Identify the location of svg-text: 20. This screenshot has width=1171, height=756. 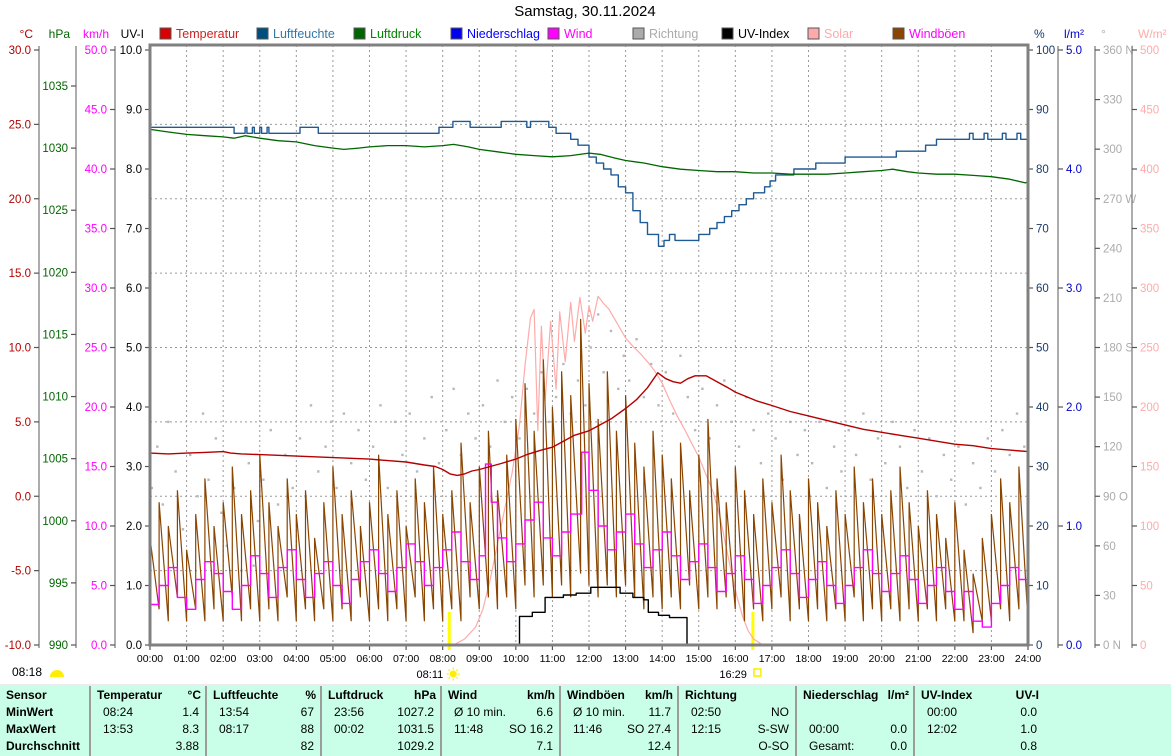
(1042, 527).